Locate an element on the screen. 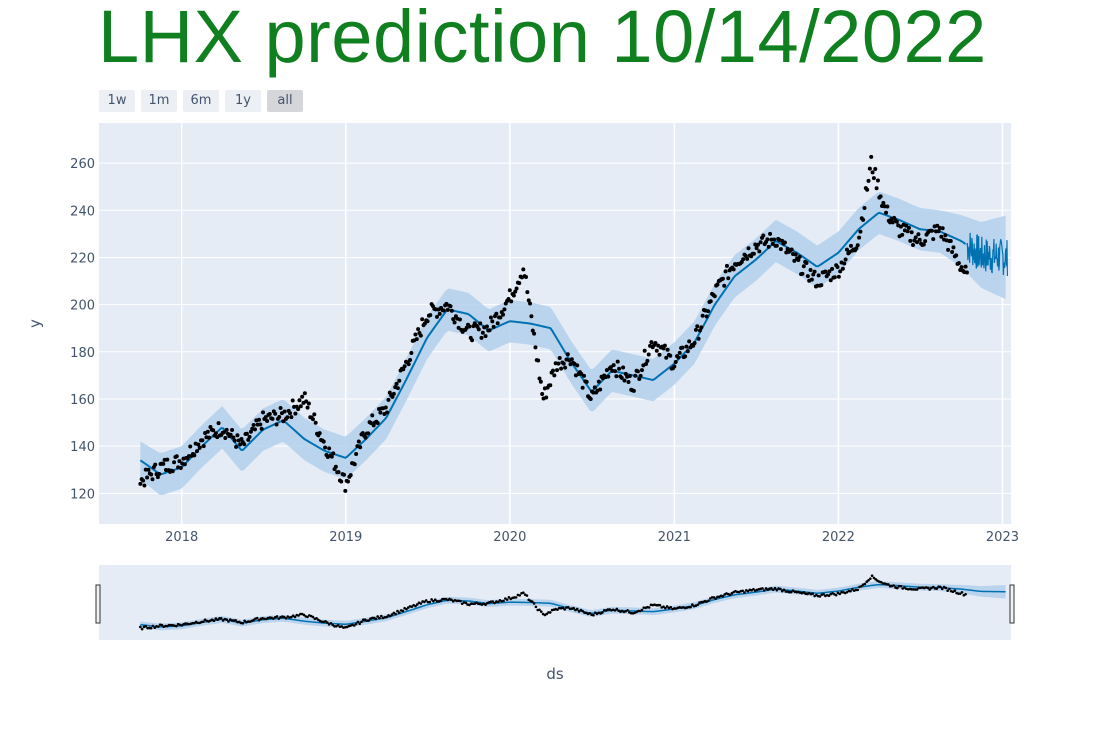  range-slider-right-handle is located at coordinates (1012, 604).